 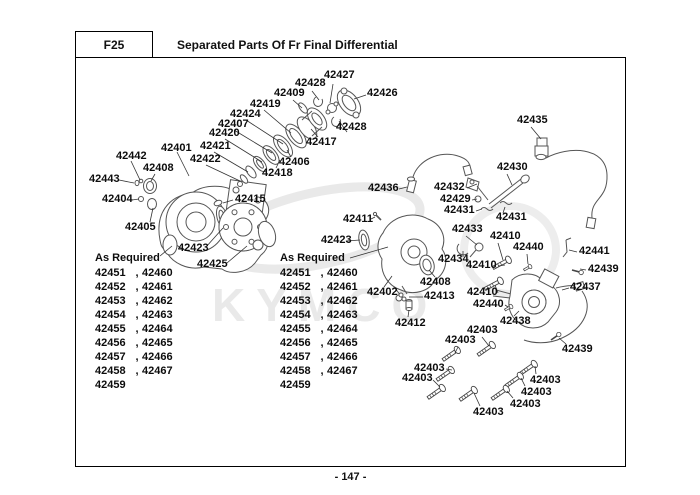 What do you see at coordinates (402, 258) in the screenshot?
I see `right-carrier-drawing` at bounding box center [402, 258].